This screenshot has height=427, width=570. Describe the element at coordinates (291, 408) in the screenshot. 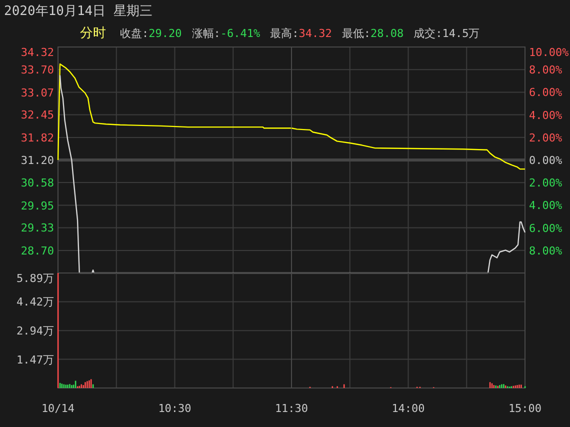

I see `x-tick-label: 11:30` at that location.